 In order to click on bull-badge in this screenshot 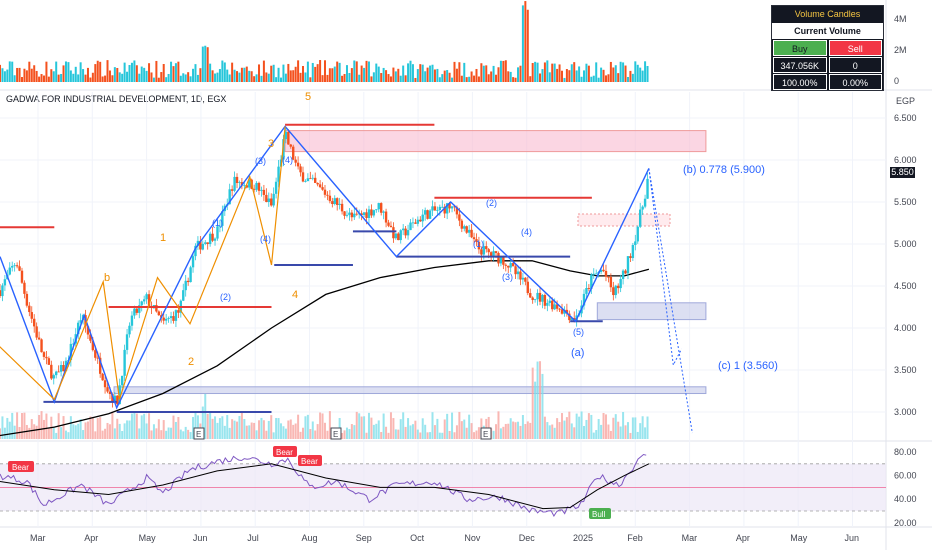, I will do `click(600, 513)`.